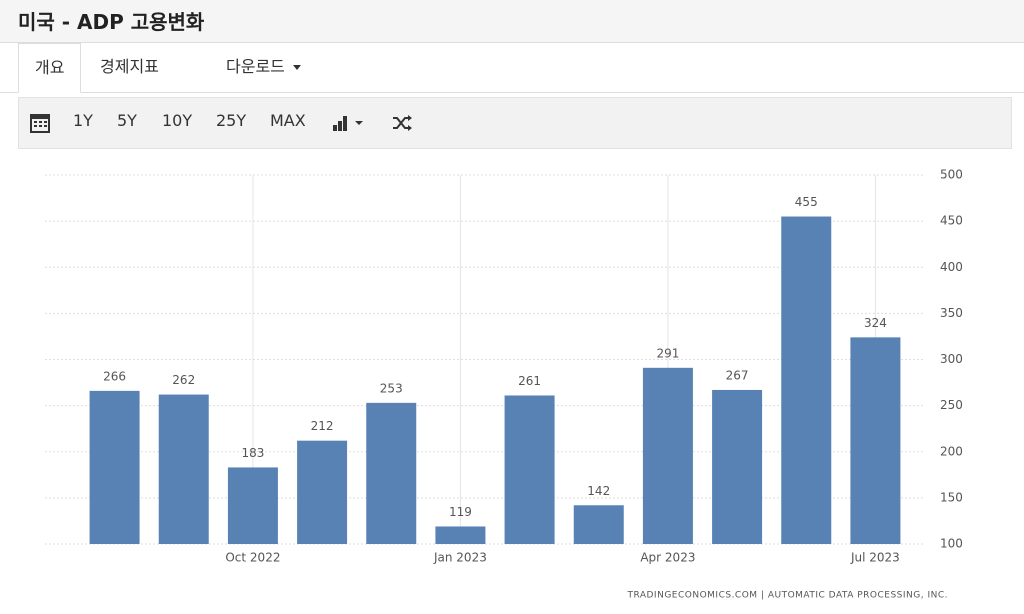 The height and width of the screenshot is (614, 1024). Describe the element at coordinates (351, 123) in the screenshot. I see `chart-type-icon` at that location.